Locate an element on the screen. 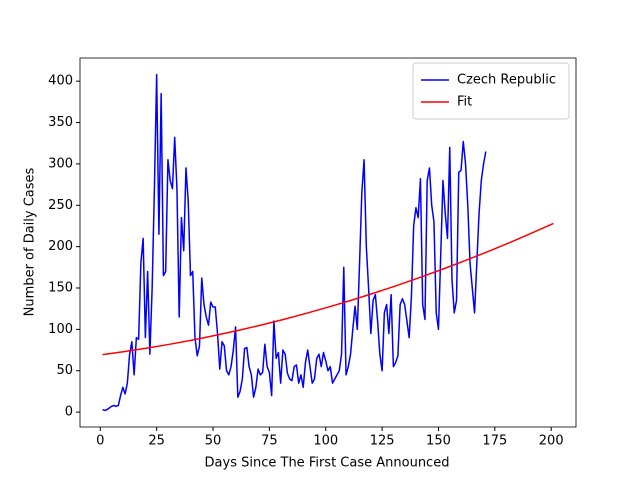  legend-box is located at coordinates (491, 91).